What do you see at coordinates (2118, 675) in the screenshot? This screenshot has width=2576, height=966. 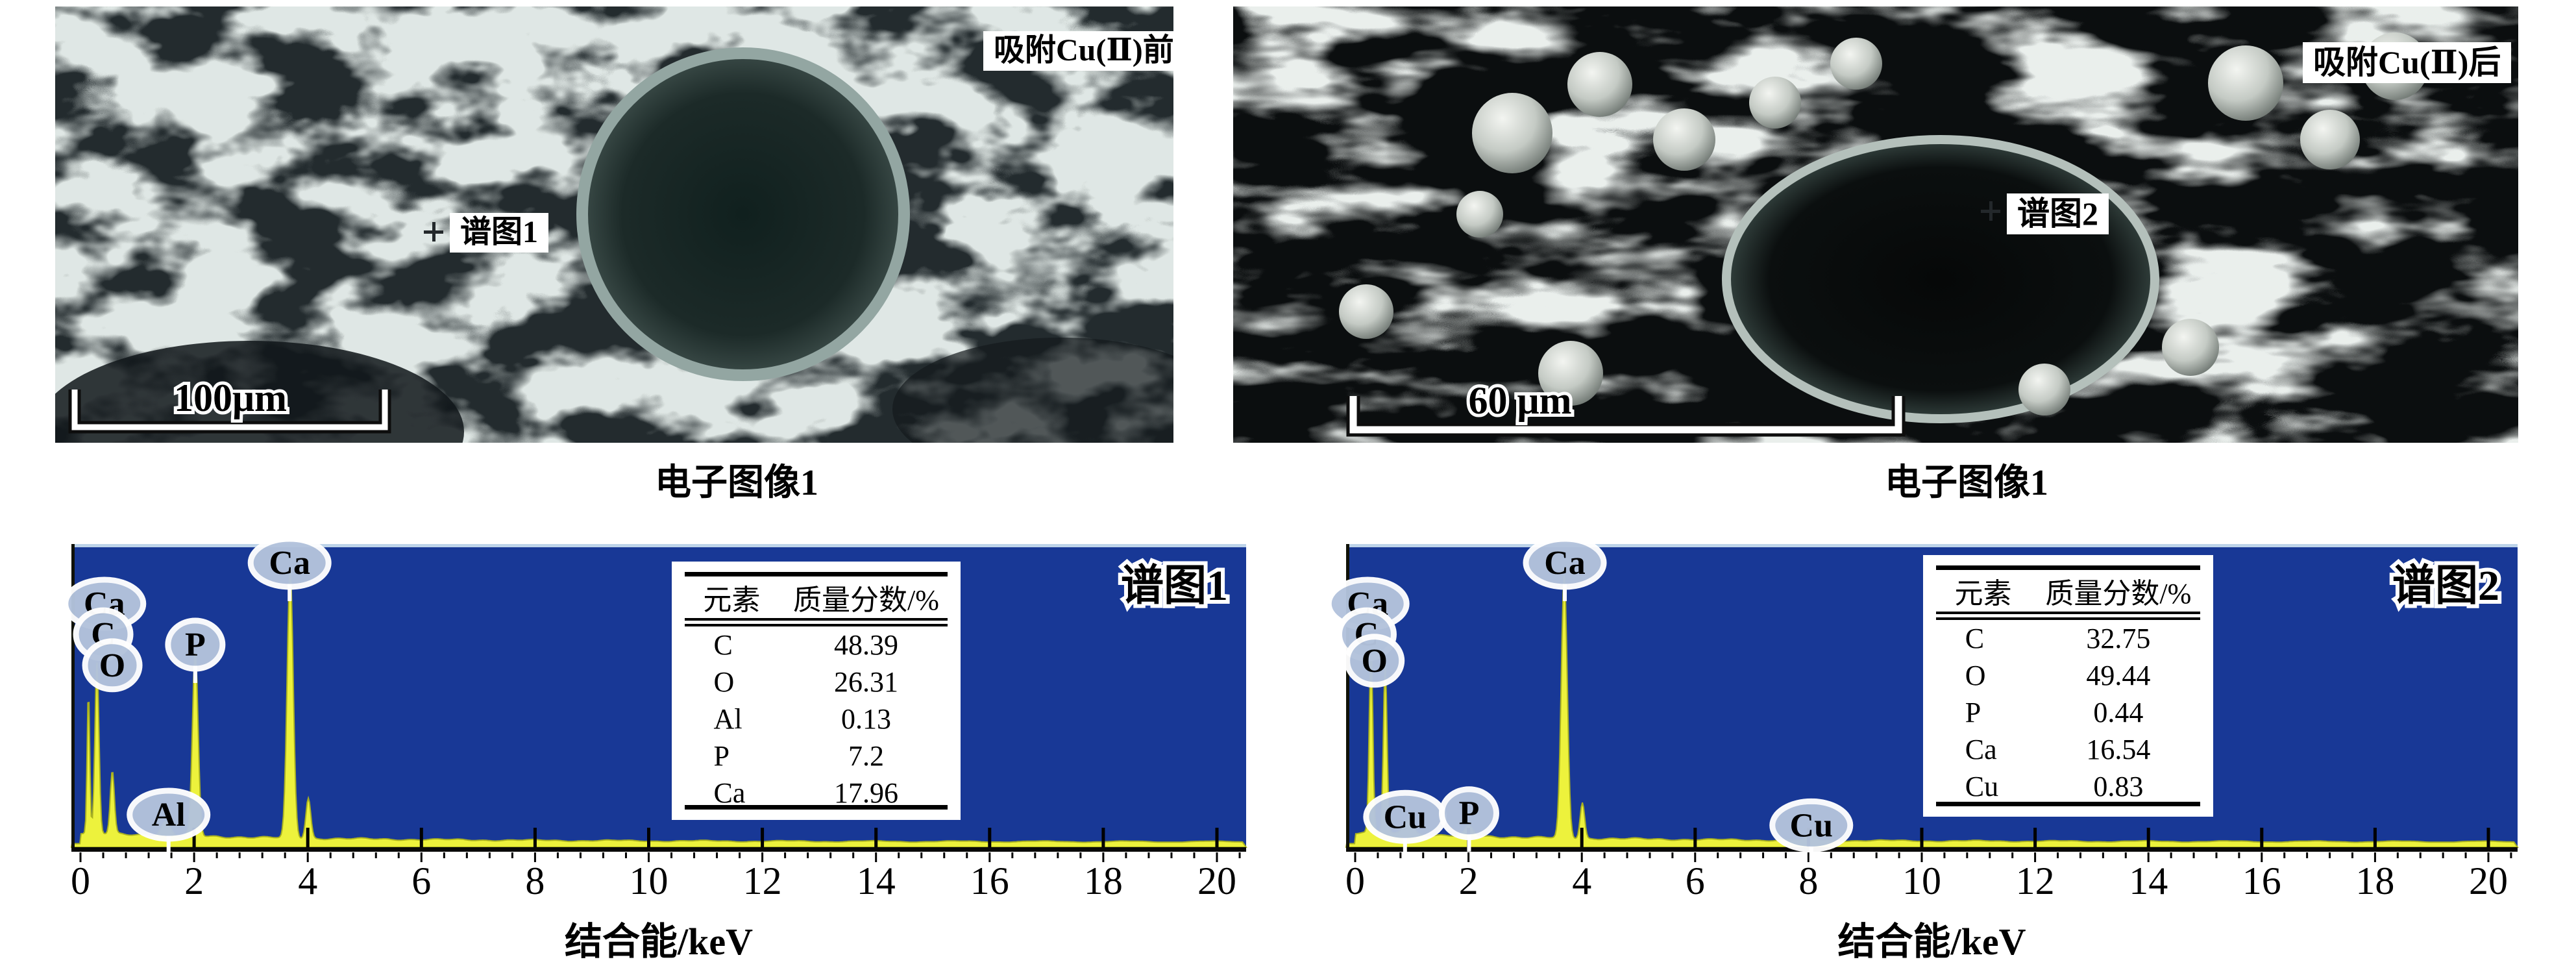 I see `eds-cell-value: 49.44` at bounding box center [2118, 675].